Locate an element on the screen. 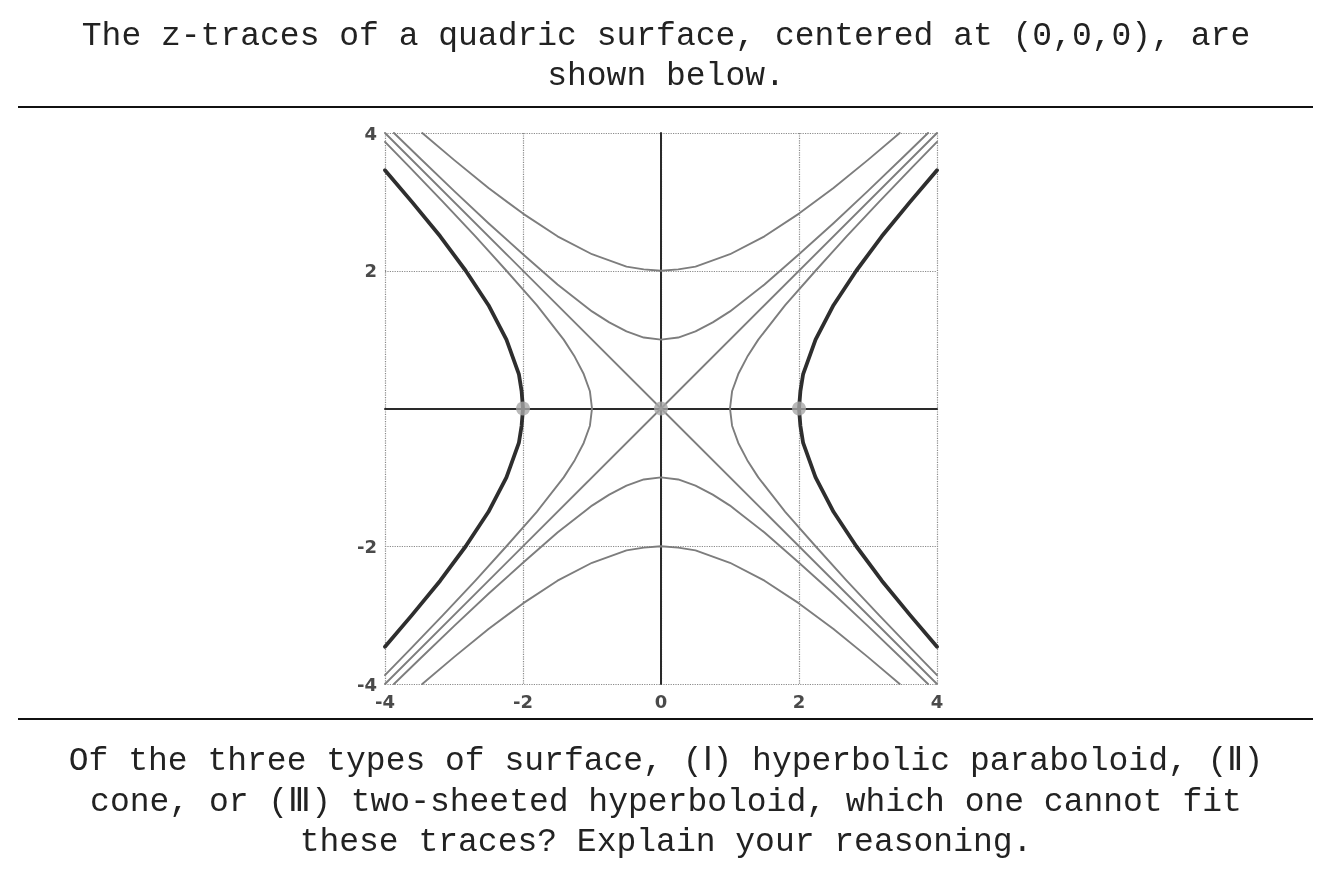 Image resolution: width=1332 pixels, height=873 pixels. text: Of the three types of surface, (Ⅰ) hyperbolic paraboloid, (Ⅱ) cone, or (Ⅲ) two-sheeted hyperboloid, which one cannot fit these traces? Explain your reasoning. is located at coordinates (666, 802).